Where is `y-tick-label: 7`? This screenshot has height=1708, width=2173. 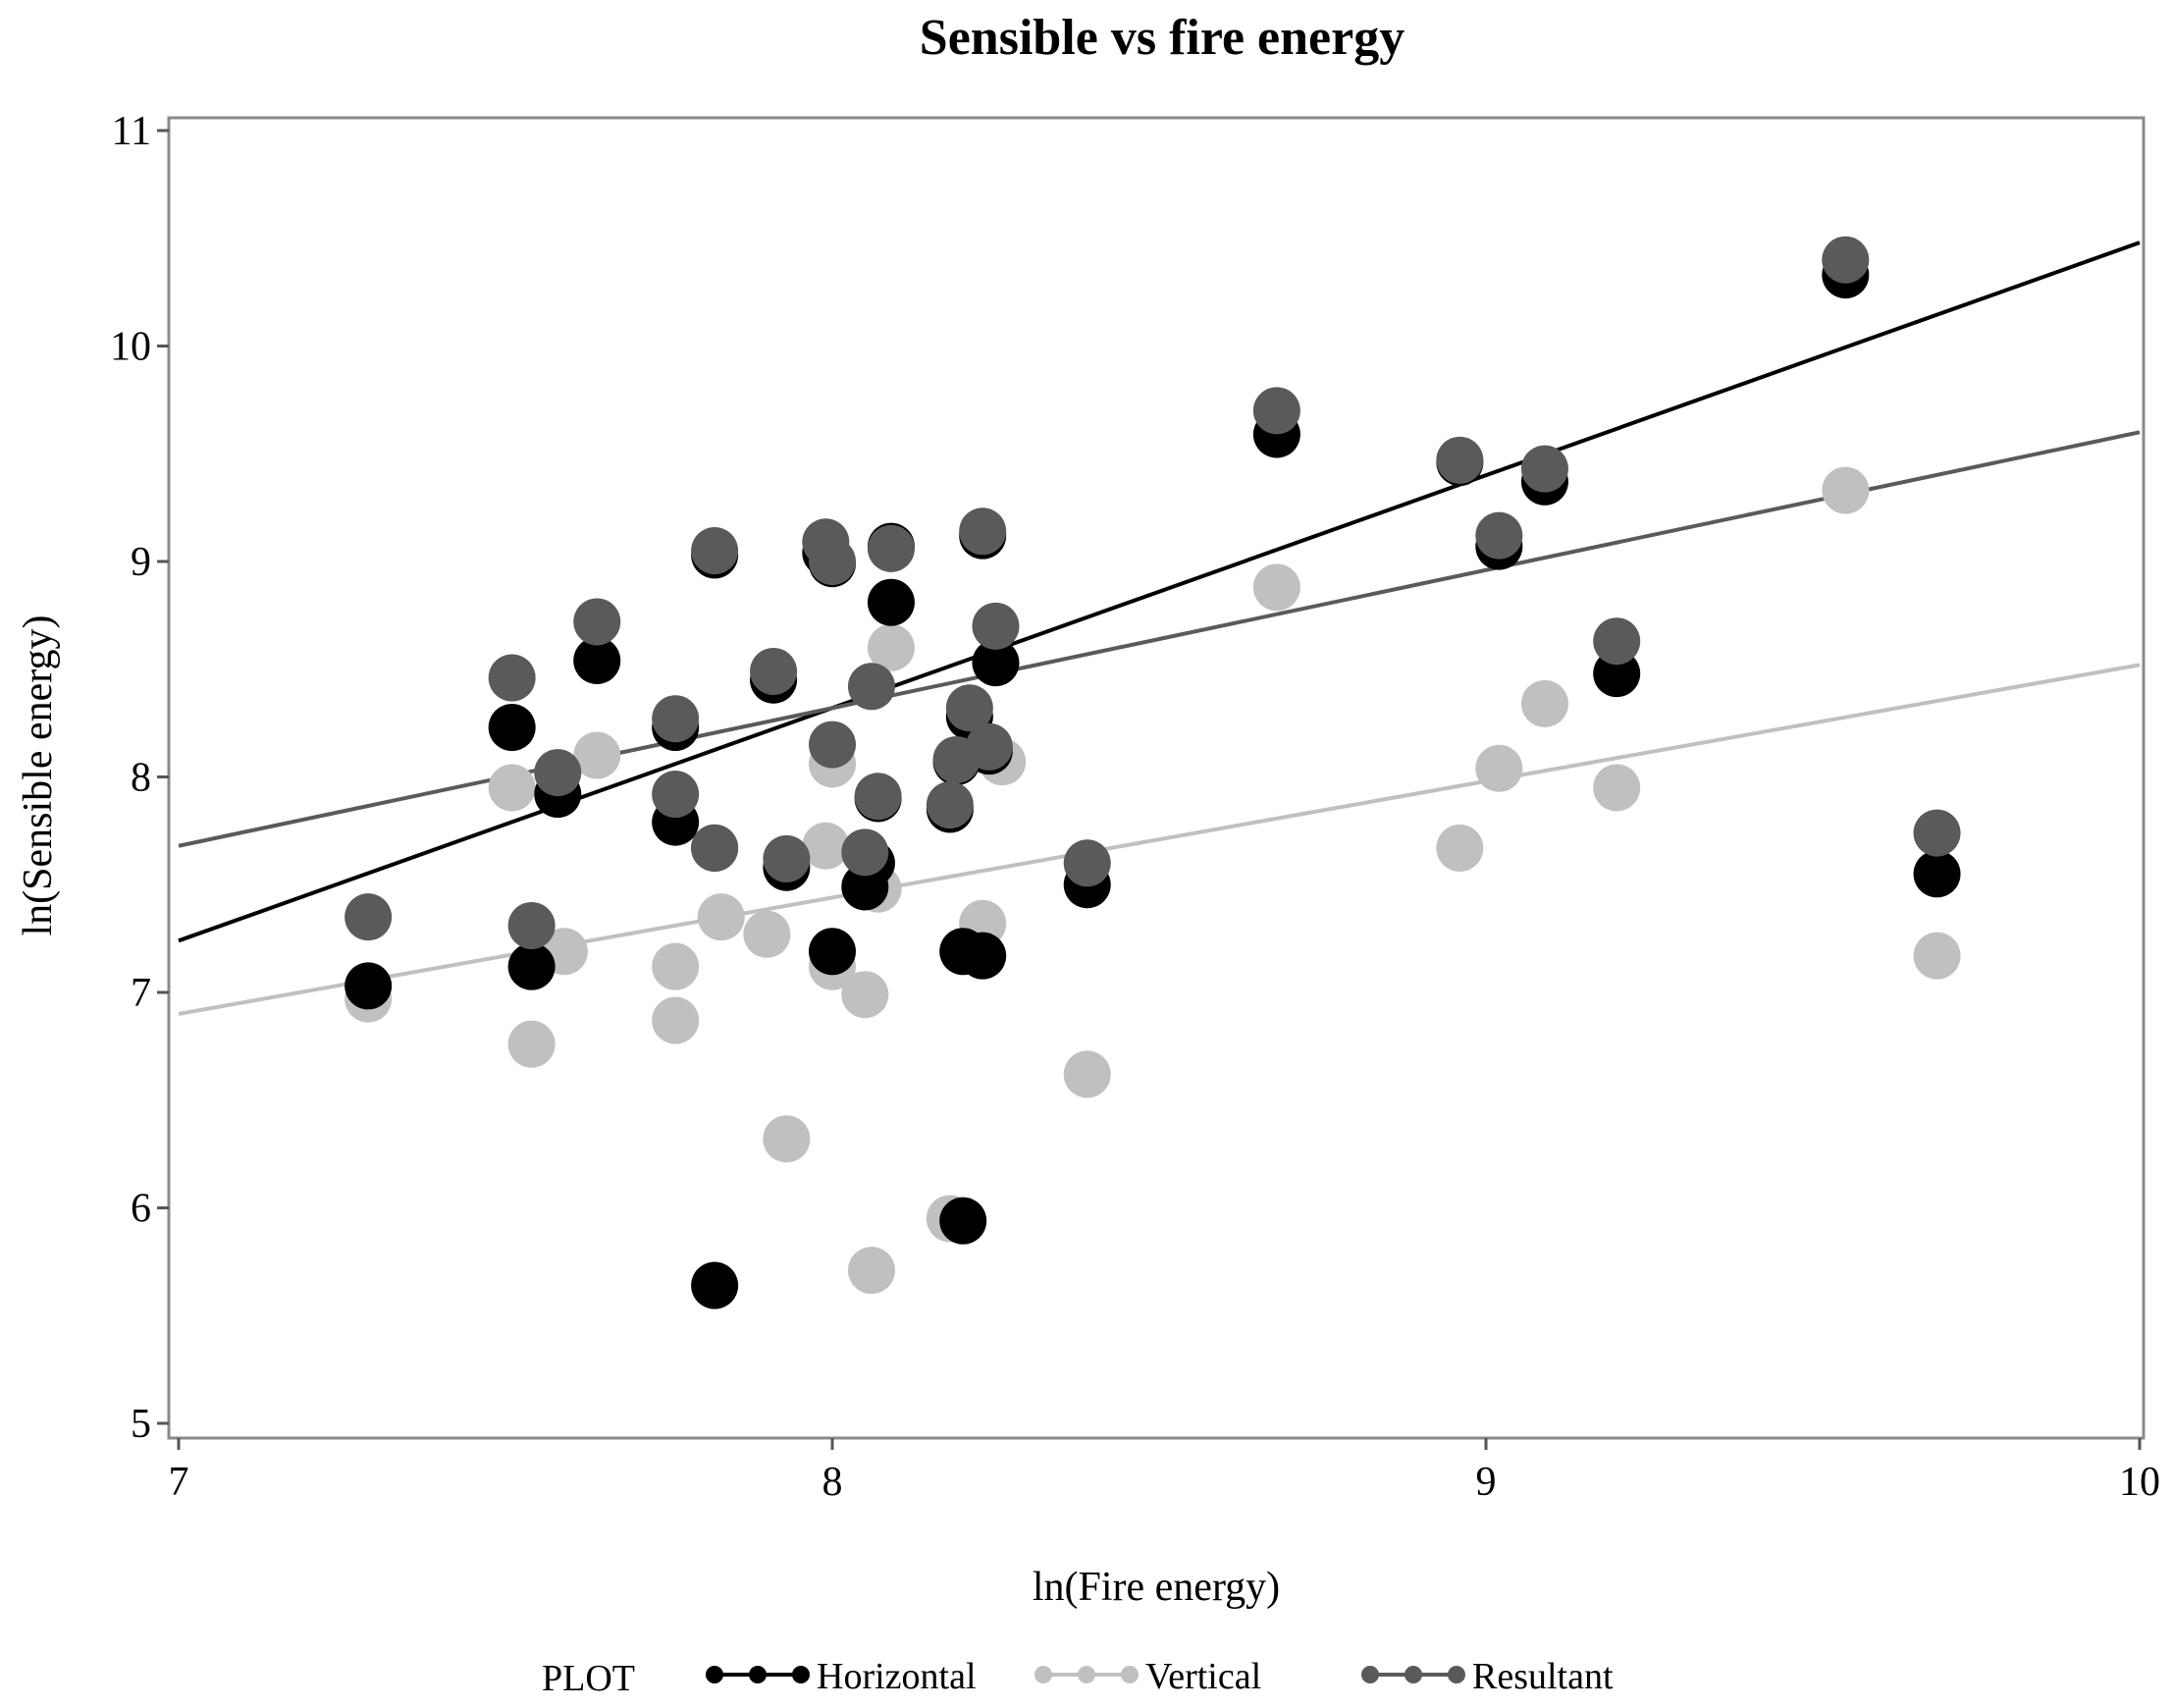 y-tick-label: 7 is located at coordinates (141, 993).